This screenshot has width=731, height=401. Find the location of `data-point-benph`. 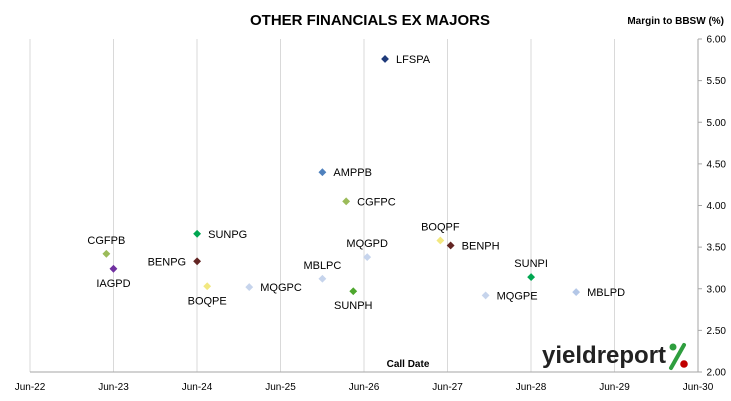

data-point-benph is located at coordinates (450, 245).